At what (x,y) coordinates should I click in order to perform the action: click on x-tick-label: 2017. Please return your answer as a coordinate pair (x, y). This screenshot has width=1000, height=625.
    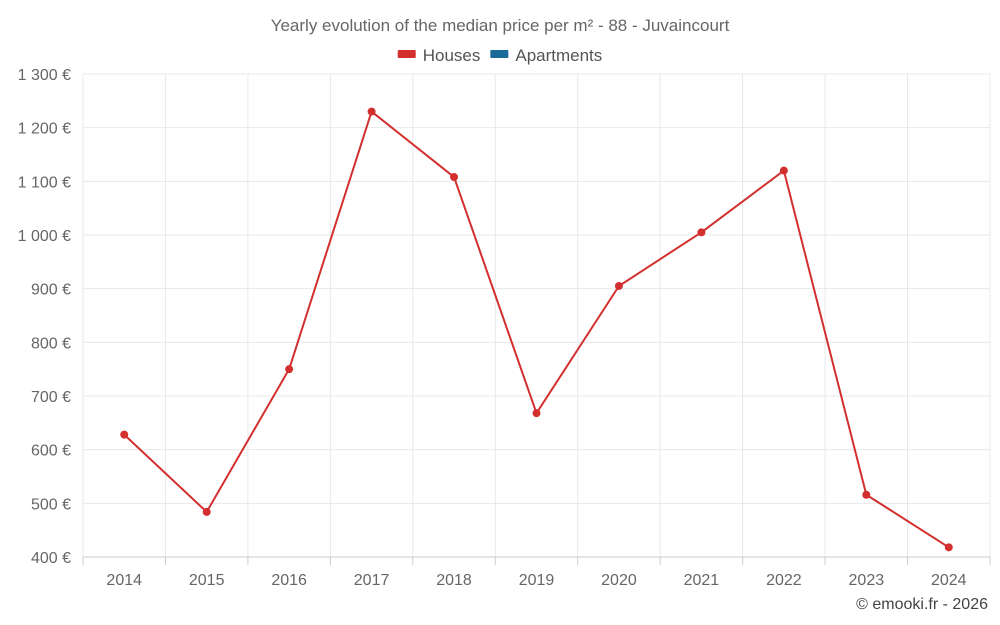
    Looking at the image, I should click on (372, 580).